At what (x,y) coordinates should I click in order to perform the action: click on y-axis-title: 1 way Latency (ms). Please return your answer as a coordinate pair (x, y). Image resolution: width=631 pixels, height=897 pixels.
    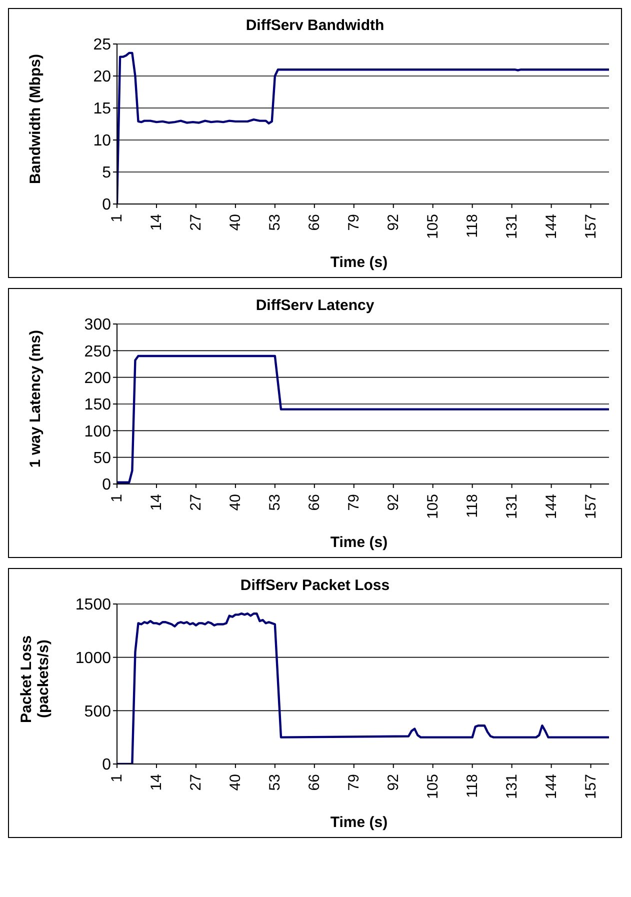
    Looking at the image, I should click on (35, 399).